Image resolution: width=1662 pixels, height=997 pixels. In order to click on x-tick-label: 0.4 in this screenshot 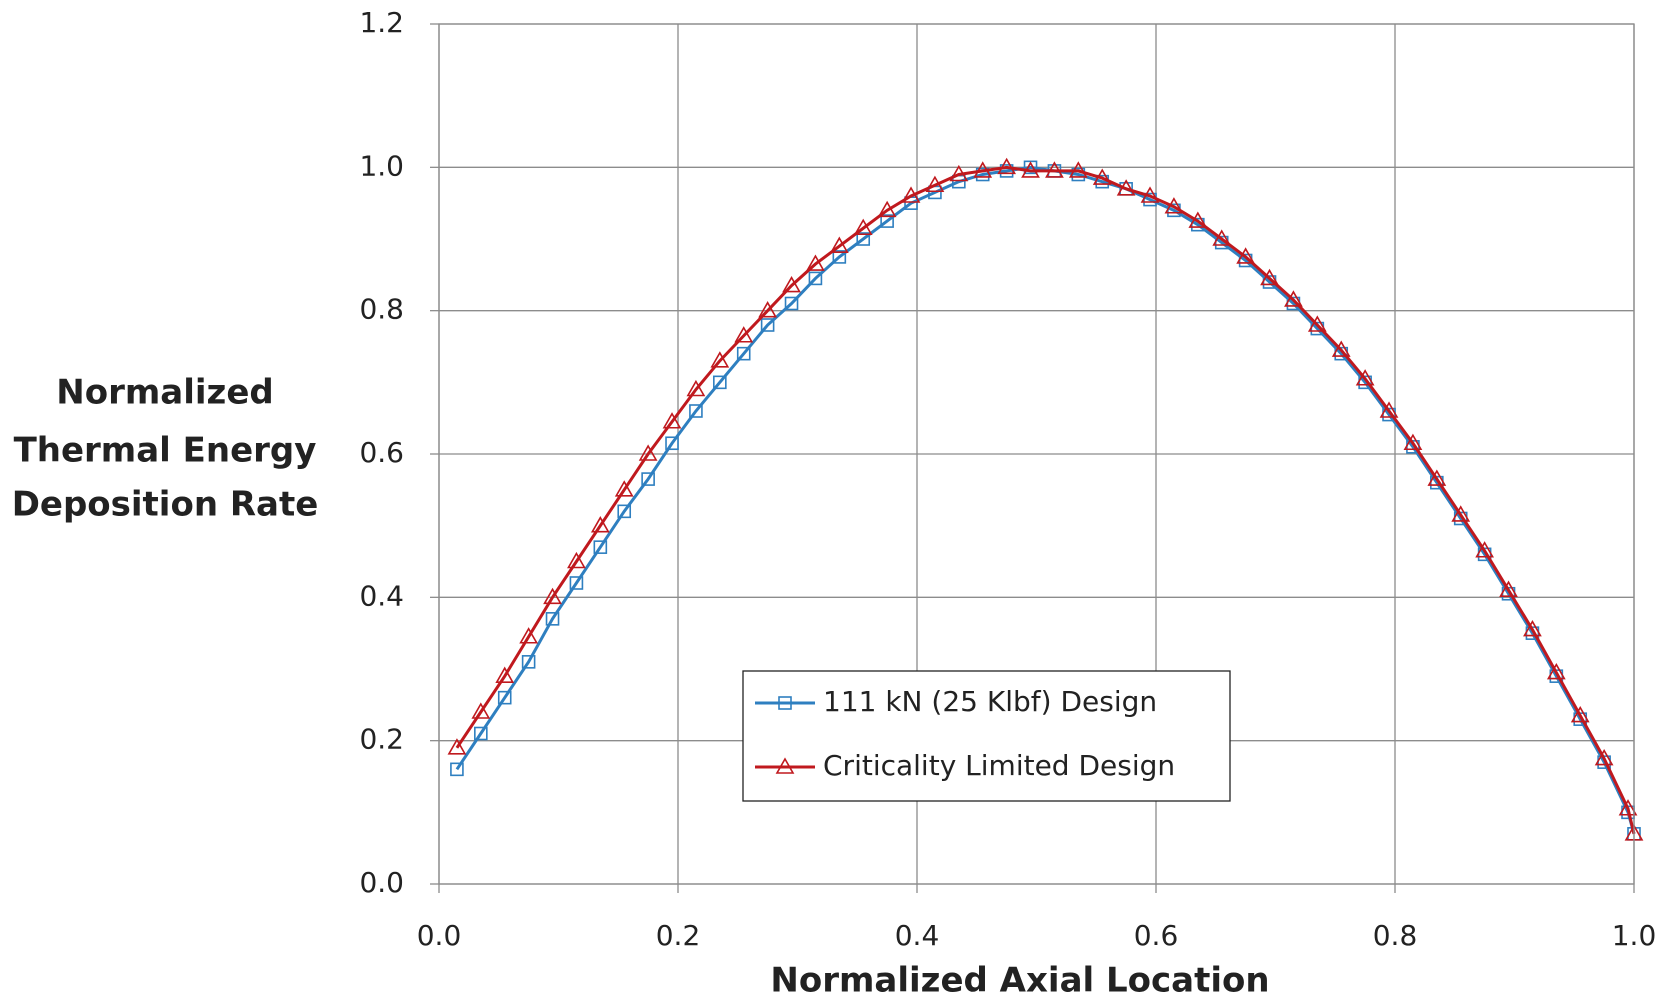, I will do `click(917, 935)`.